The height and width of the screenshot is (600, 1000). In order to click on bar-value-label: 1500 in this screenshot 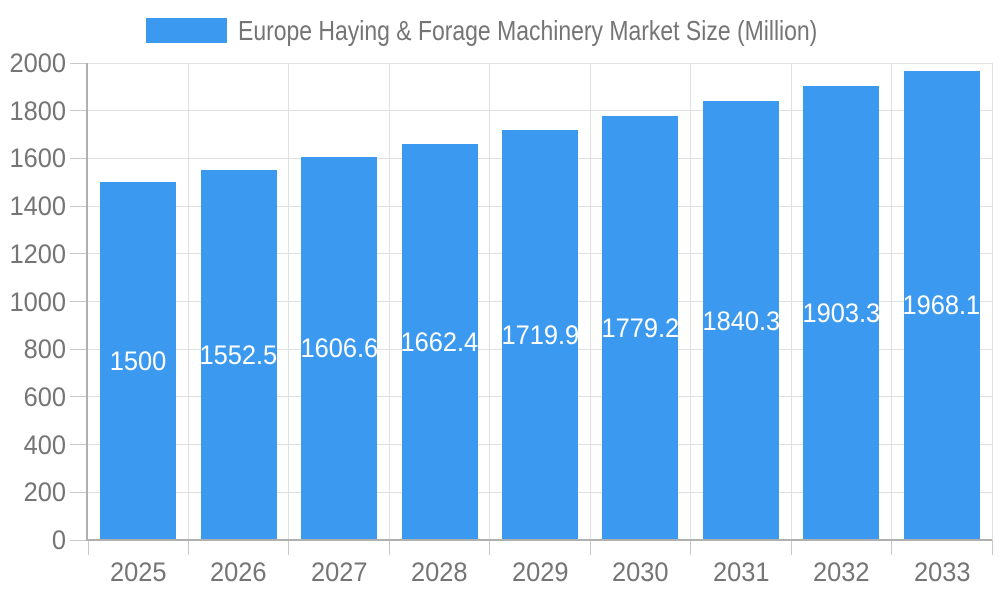, I will do `click(138, 361)`.